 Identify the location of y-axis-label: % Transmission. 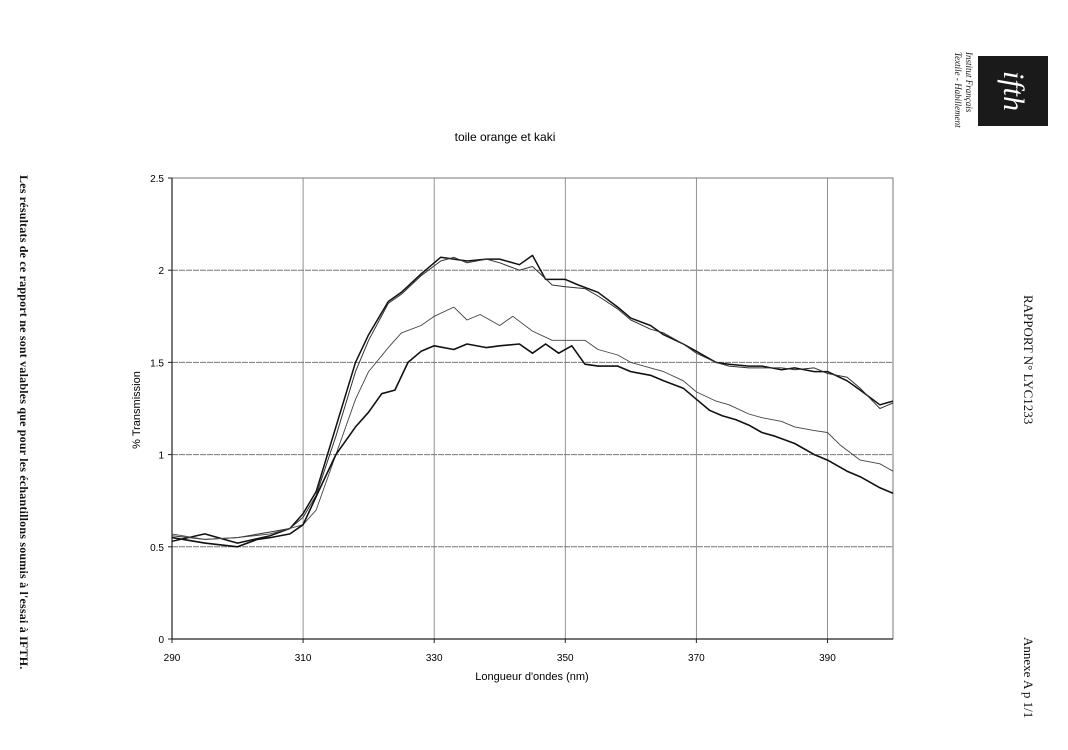
(137, 410).